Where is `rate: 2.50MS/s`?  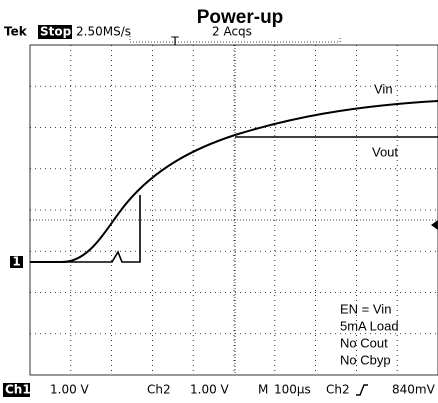
rate: 2.50MS/s is located at coordinates (103, 32).